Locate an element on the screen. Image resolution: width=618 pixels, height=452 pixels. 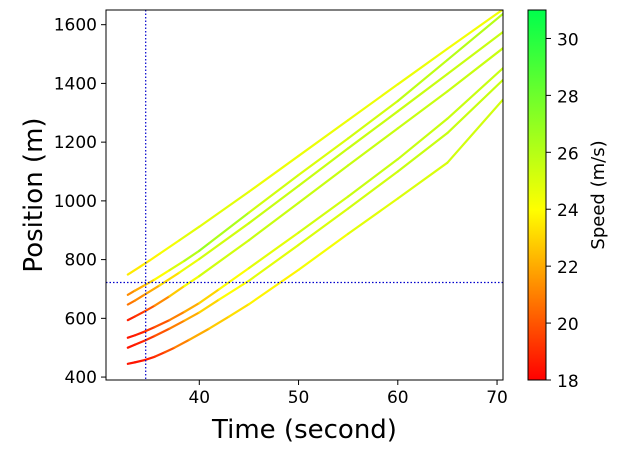
colorbar is located at coordinates (537, 195).